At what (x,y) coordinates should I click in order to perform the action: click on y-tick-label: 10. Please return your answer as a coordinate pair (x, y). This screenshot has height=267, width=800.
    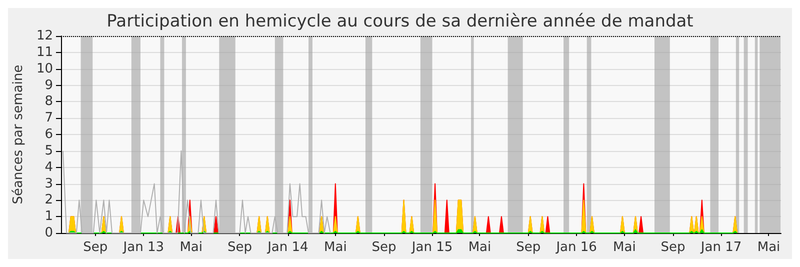
    Looking at the image, I should click on (44, 68).